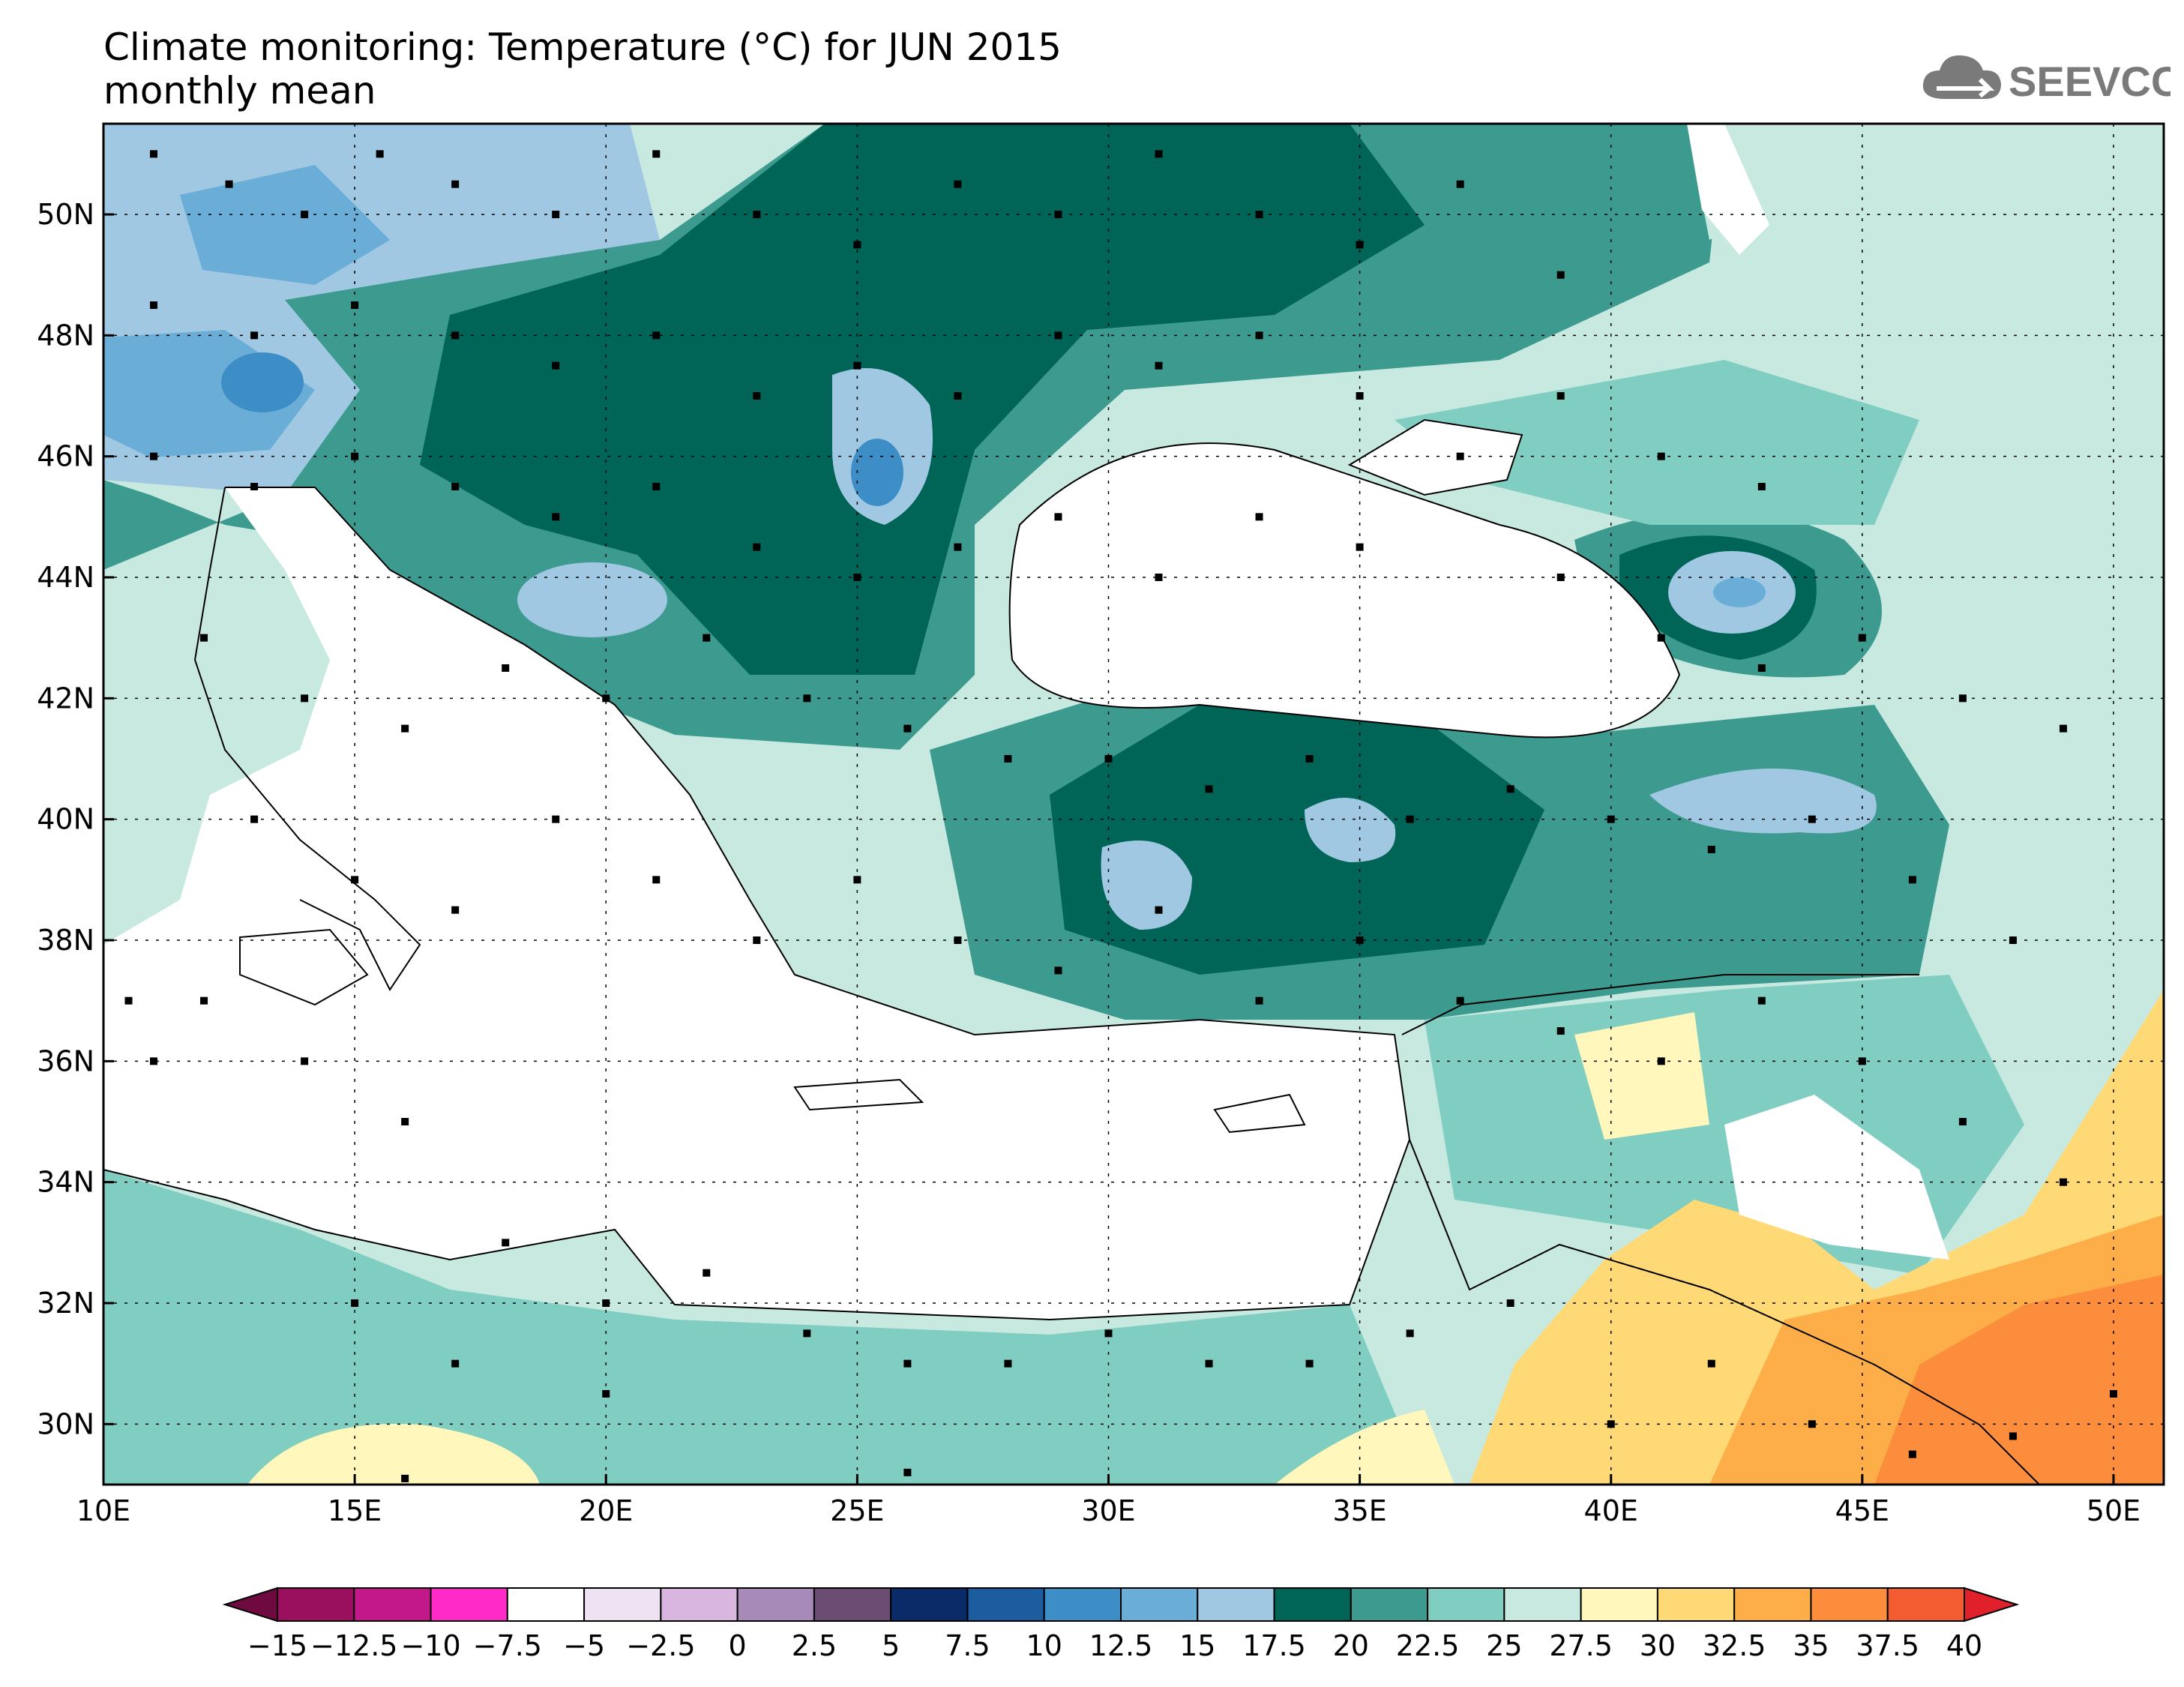 Image resolution: width=2184 pixels, height=1687 pixels. What do you see at coordinates (2094, 645) in the screenshot?
I see `region-caspian-west` at bounding box center [2094, 645].